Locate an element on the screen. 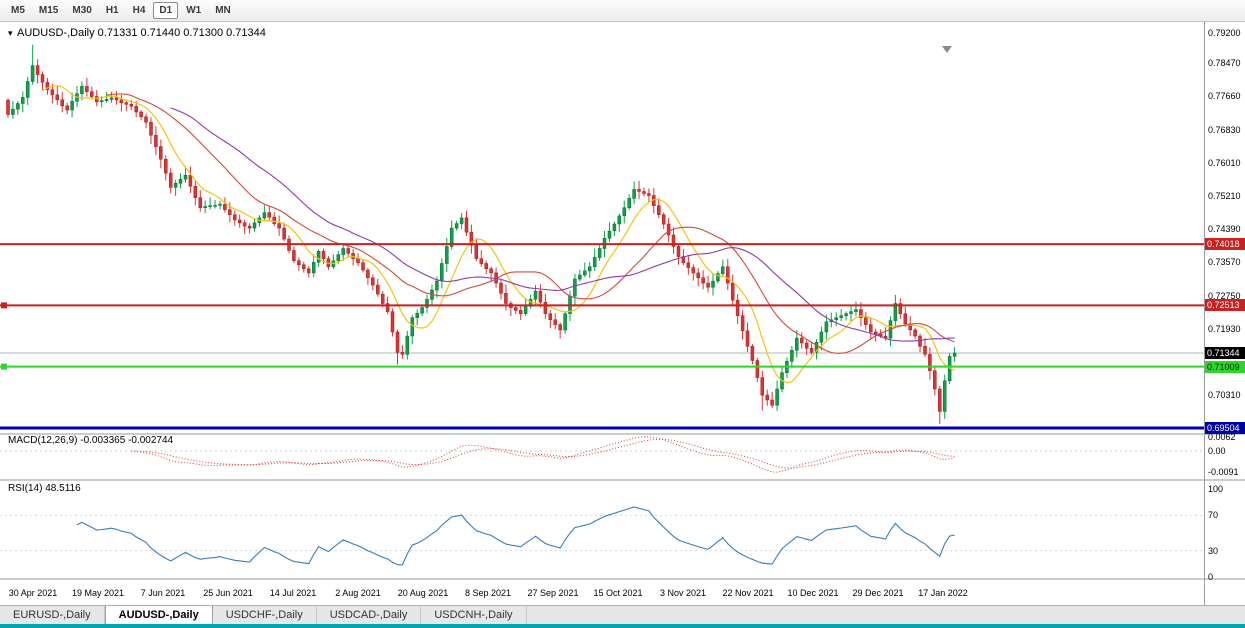 Image resolution: width=1245 pixels, height=628 pixels. rsi-axis-label: 30 is located at coordinates (1213, 550).